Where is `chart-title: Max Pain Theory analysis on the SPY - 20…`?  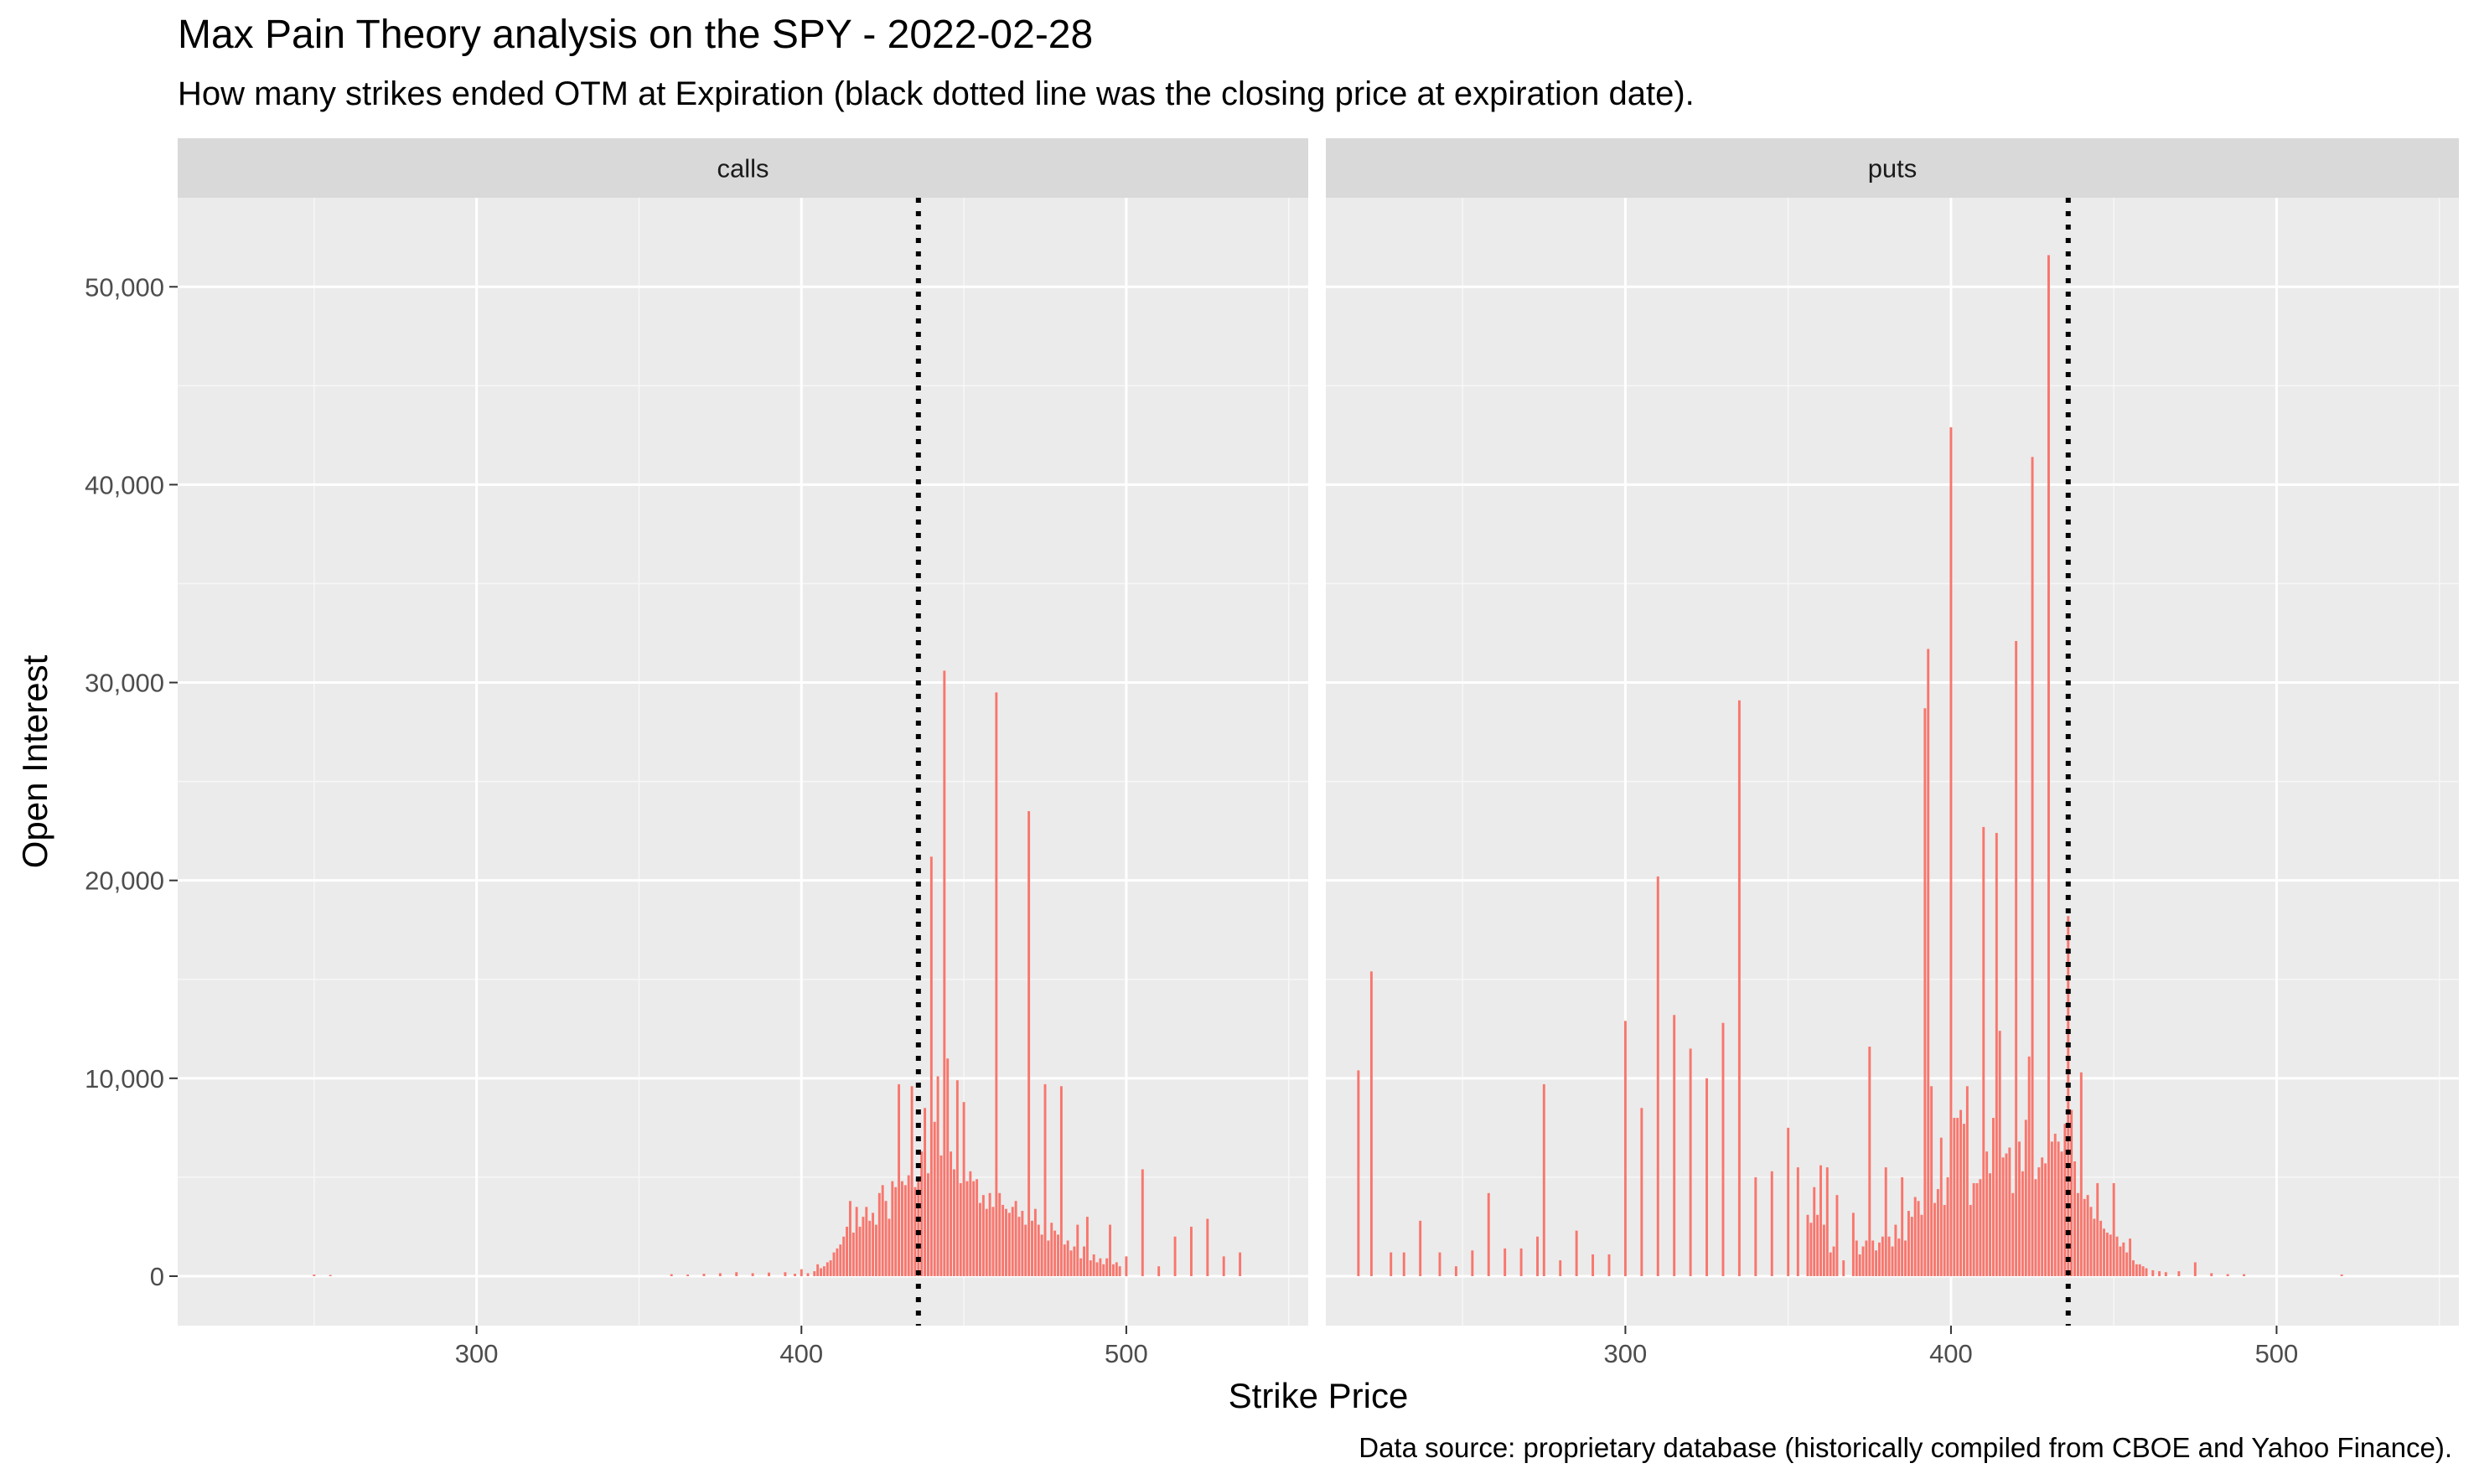
chart-title: Max Pain Theory analysis on the SPY - 20… is located at coordinates (636, 35).